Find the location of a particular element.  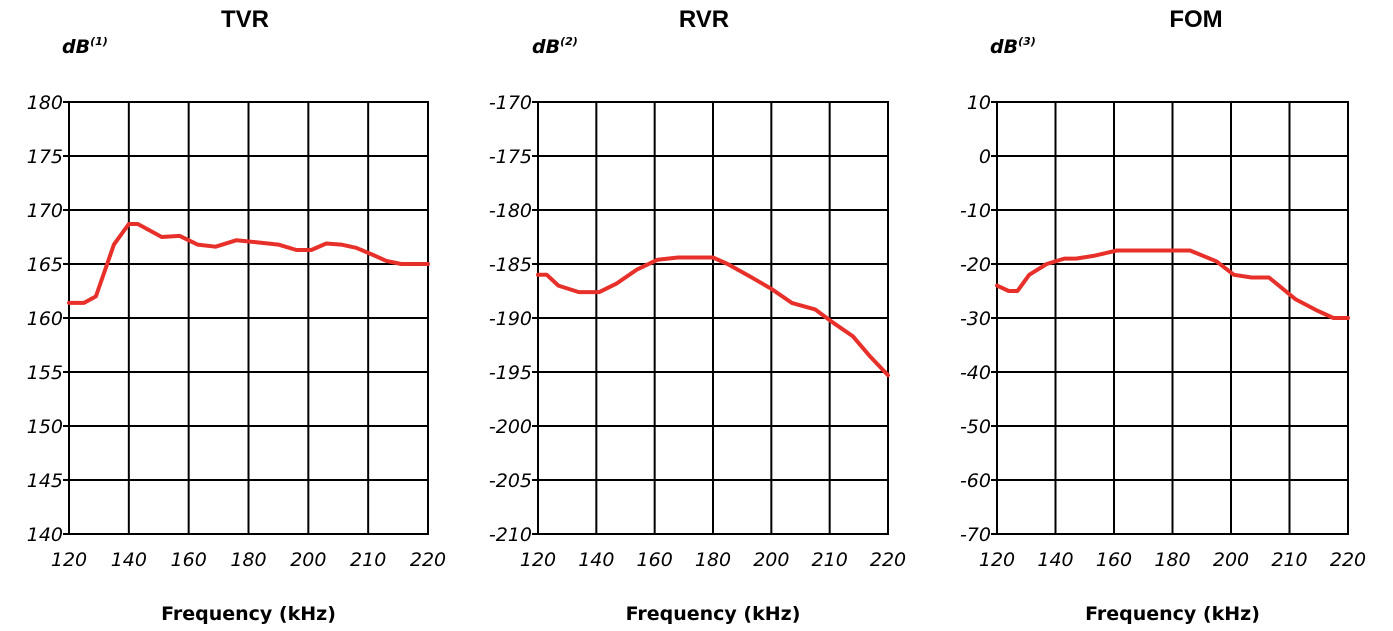

y-tick-label: -205 is located at coordinates (510, 481).